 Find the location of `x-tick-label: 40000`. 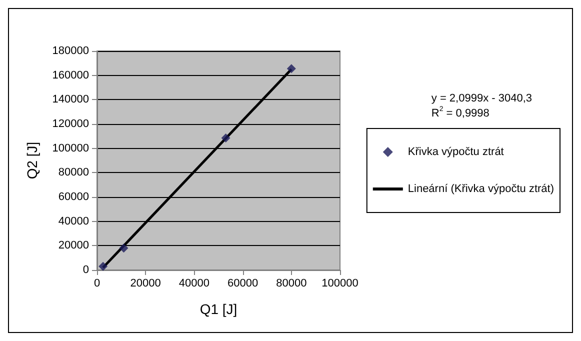

x-tick-label: 40000 is located at coordinates (194, 284).